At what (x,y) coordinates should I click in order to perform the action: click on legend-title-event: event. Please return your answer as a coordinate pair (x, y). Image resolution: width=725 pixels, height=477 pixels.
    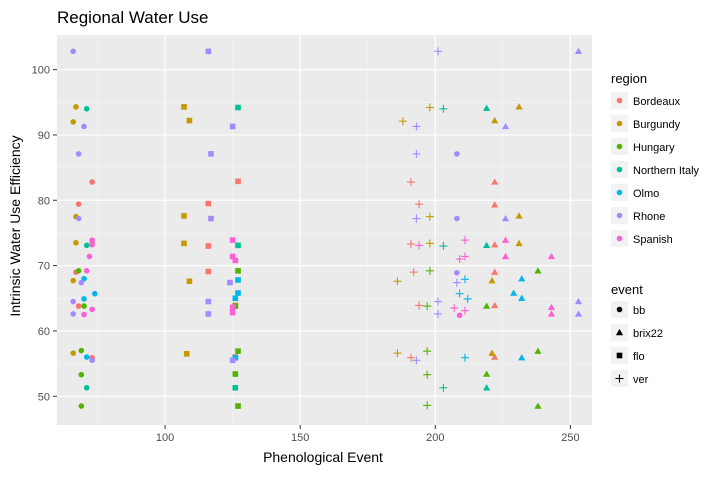
    Looking at the image, I should click on (627, 289).